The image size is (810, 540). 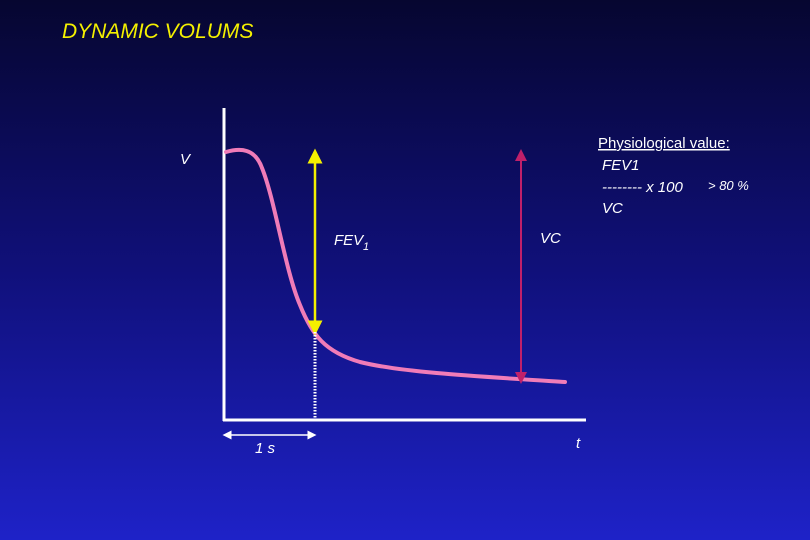 What do you see at coordinates (366, 247) in the screenshot?
I see `fev-subscript: 1` at bounding box center [366, 247].